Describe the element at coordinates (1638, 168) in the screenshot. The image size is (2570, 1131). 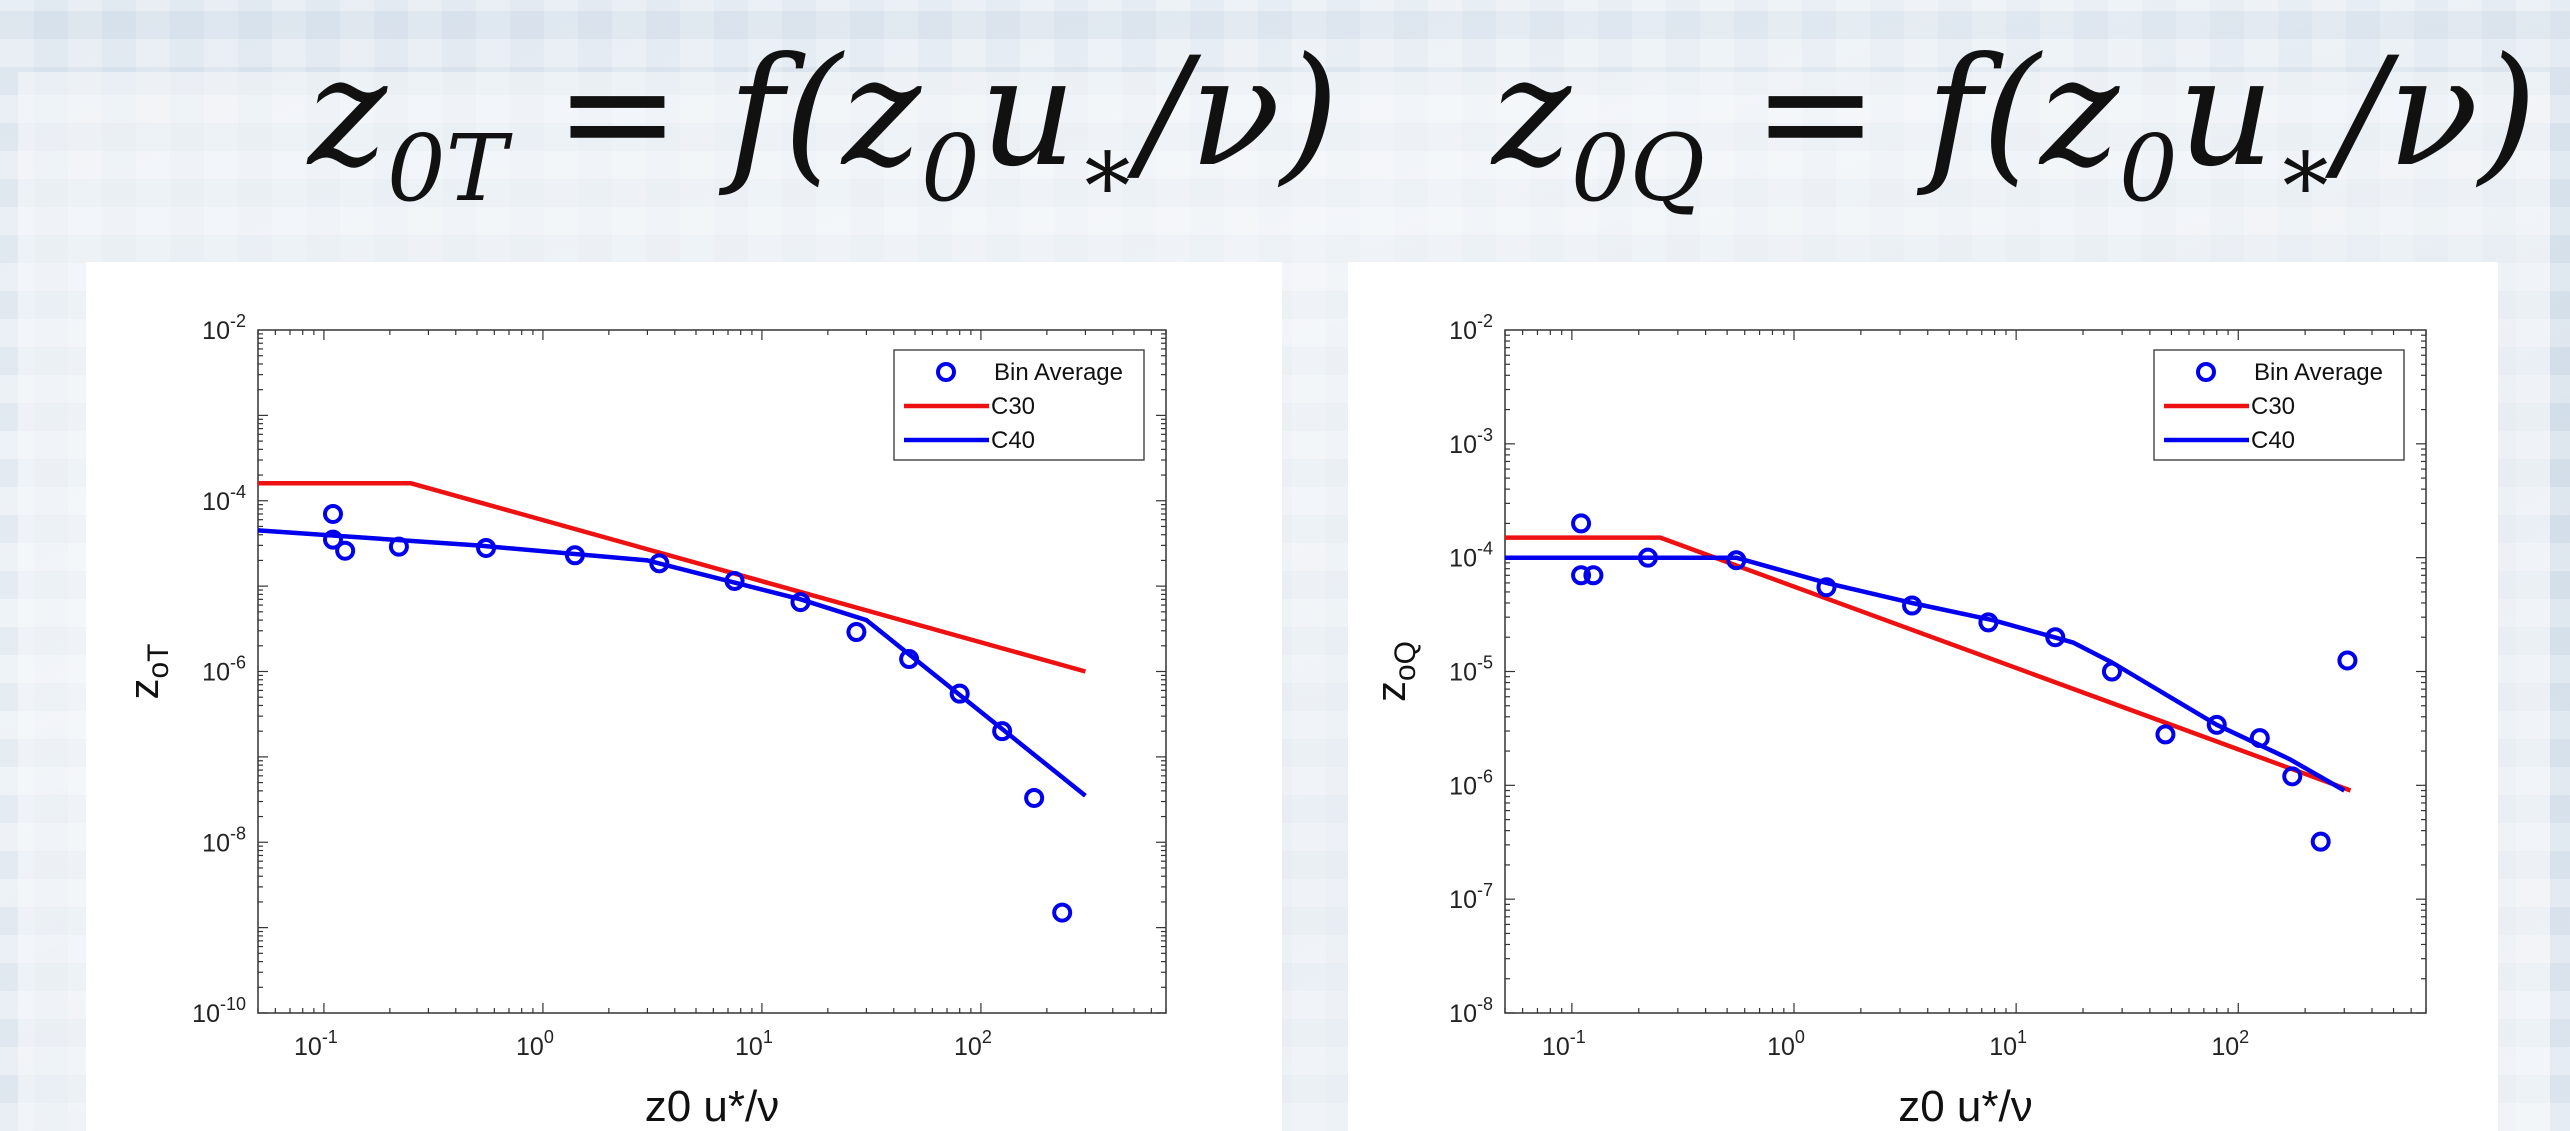
I see `formula-lhs-subscript: 0Q` at that location.